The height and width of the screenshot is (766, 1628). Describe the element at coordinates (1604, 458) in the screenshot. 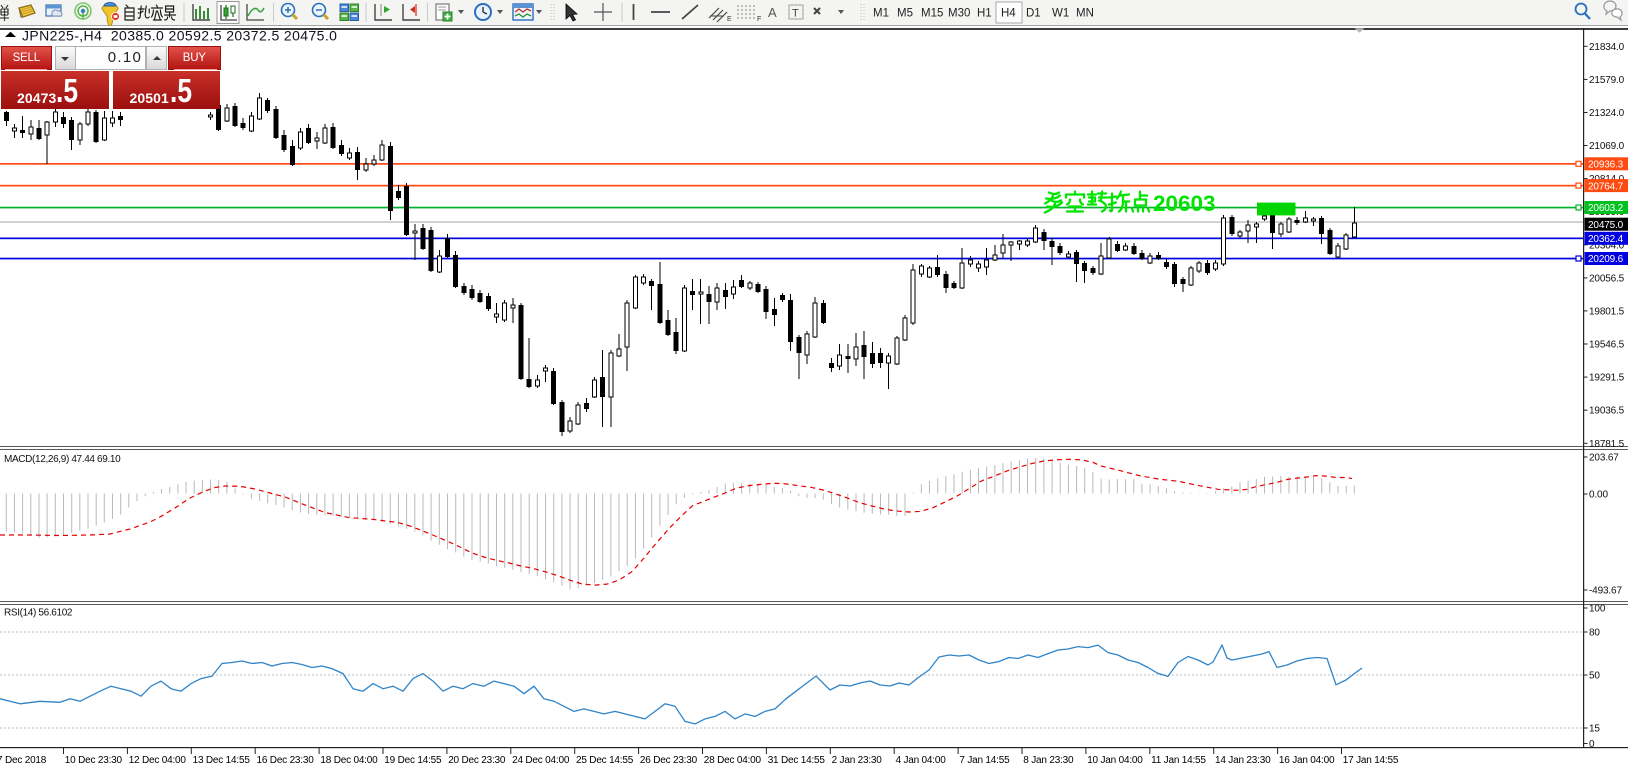

I see `svg-text: 203.67` at that location.